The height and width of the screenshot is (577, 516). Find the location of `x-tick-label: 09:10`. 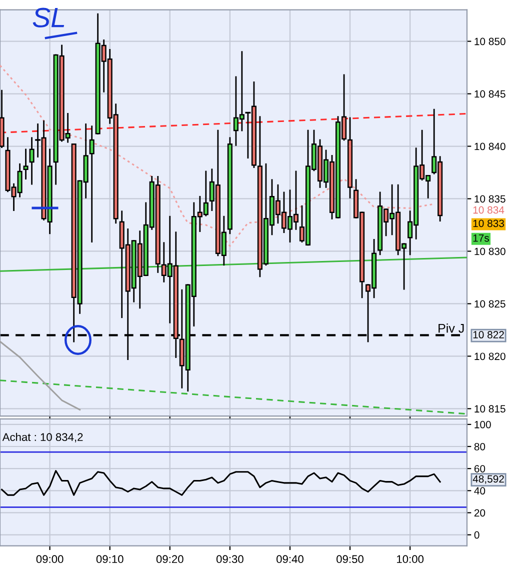

x-tick-label: 09:10 is located at coordinates (110, 559).